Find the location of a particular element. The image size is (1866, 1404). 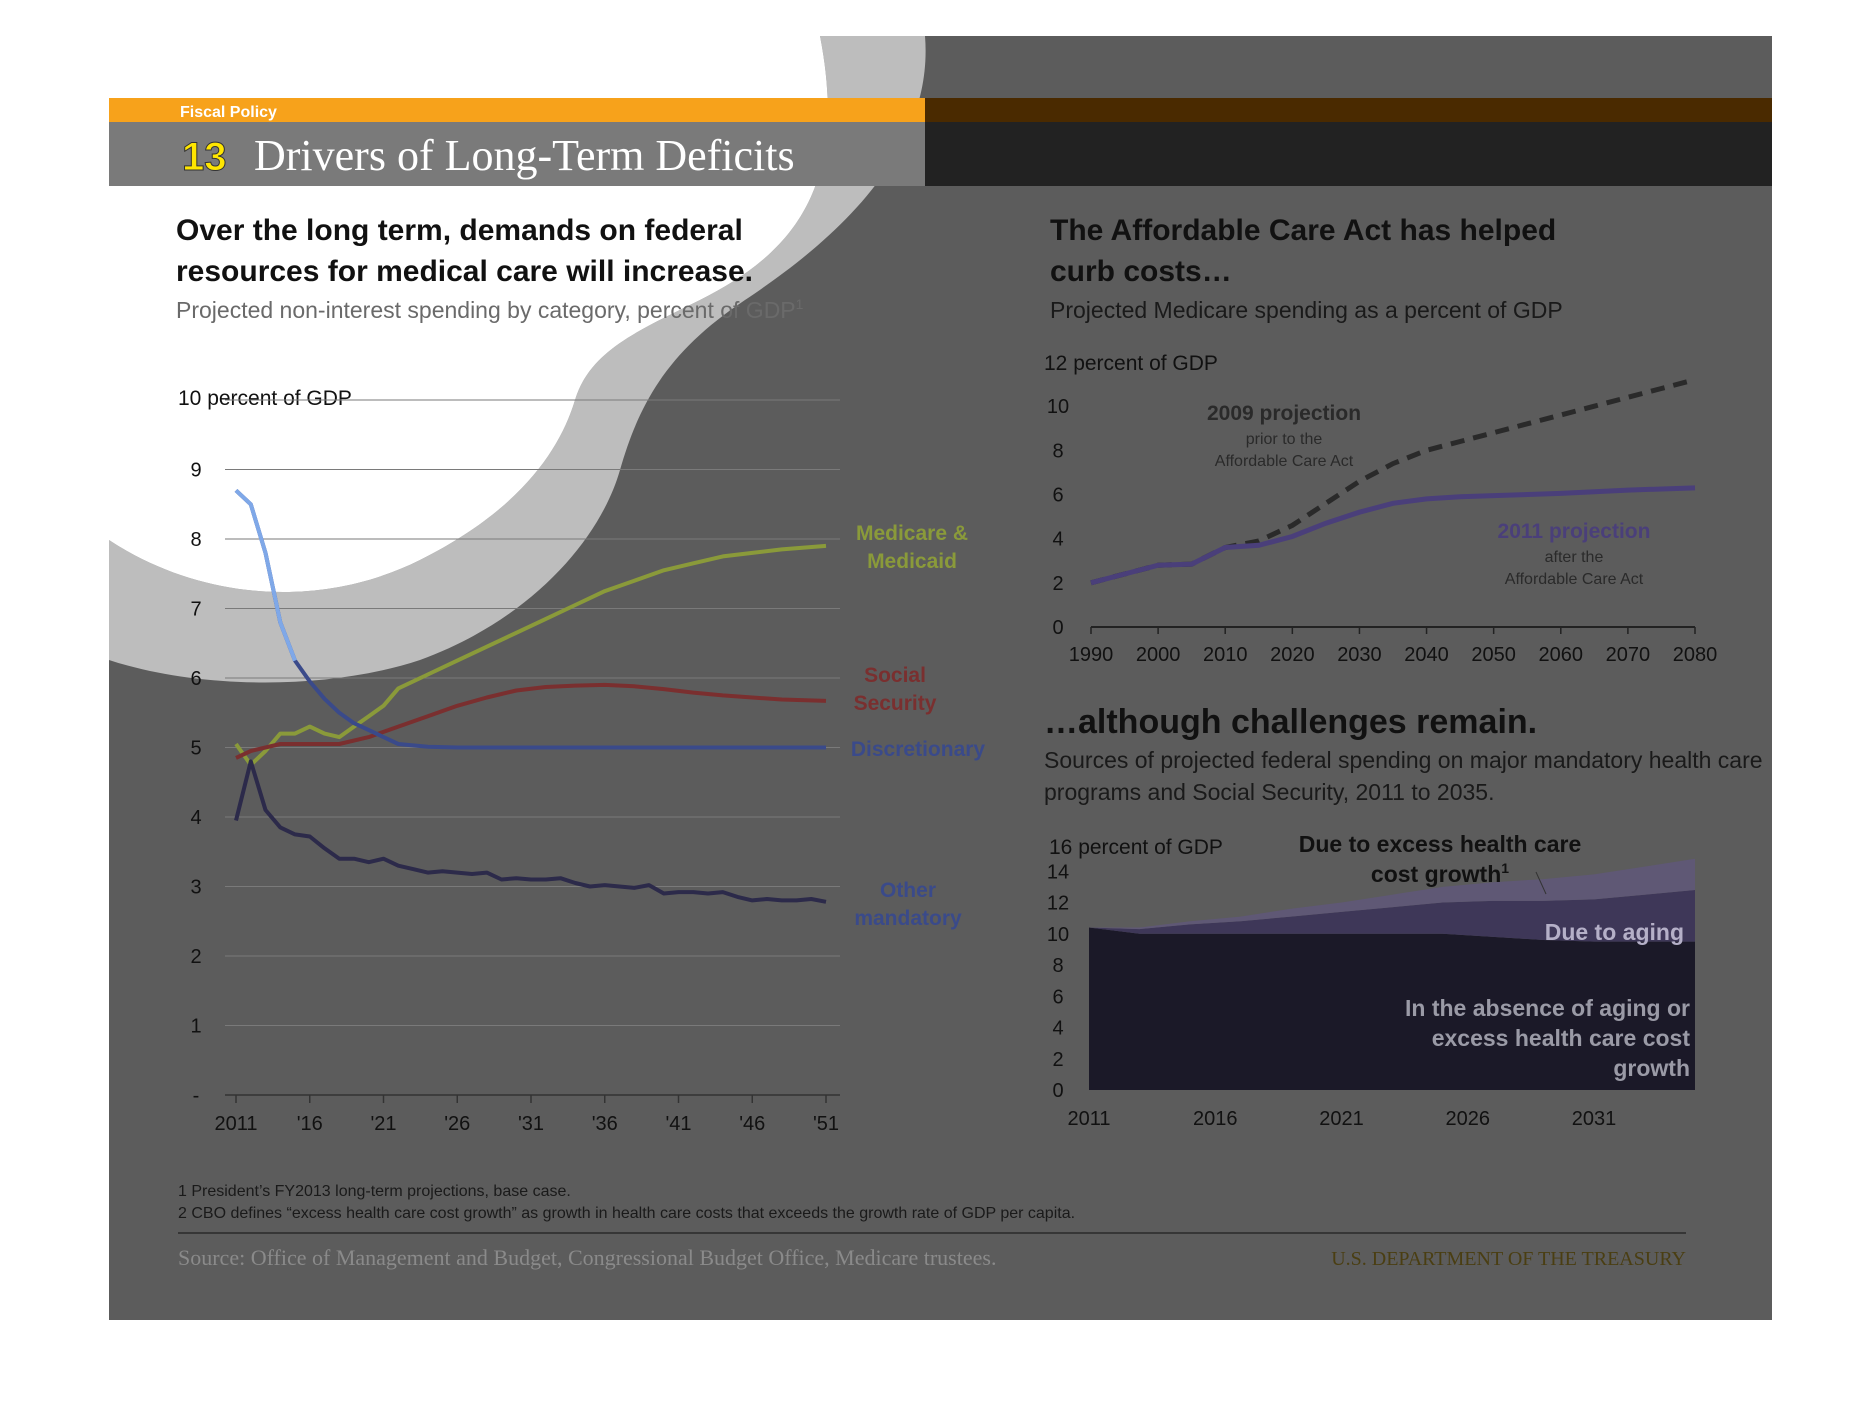

x-tick-label: '36 is located at coordinates (605, 1124).